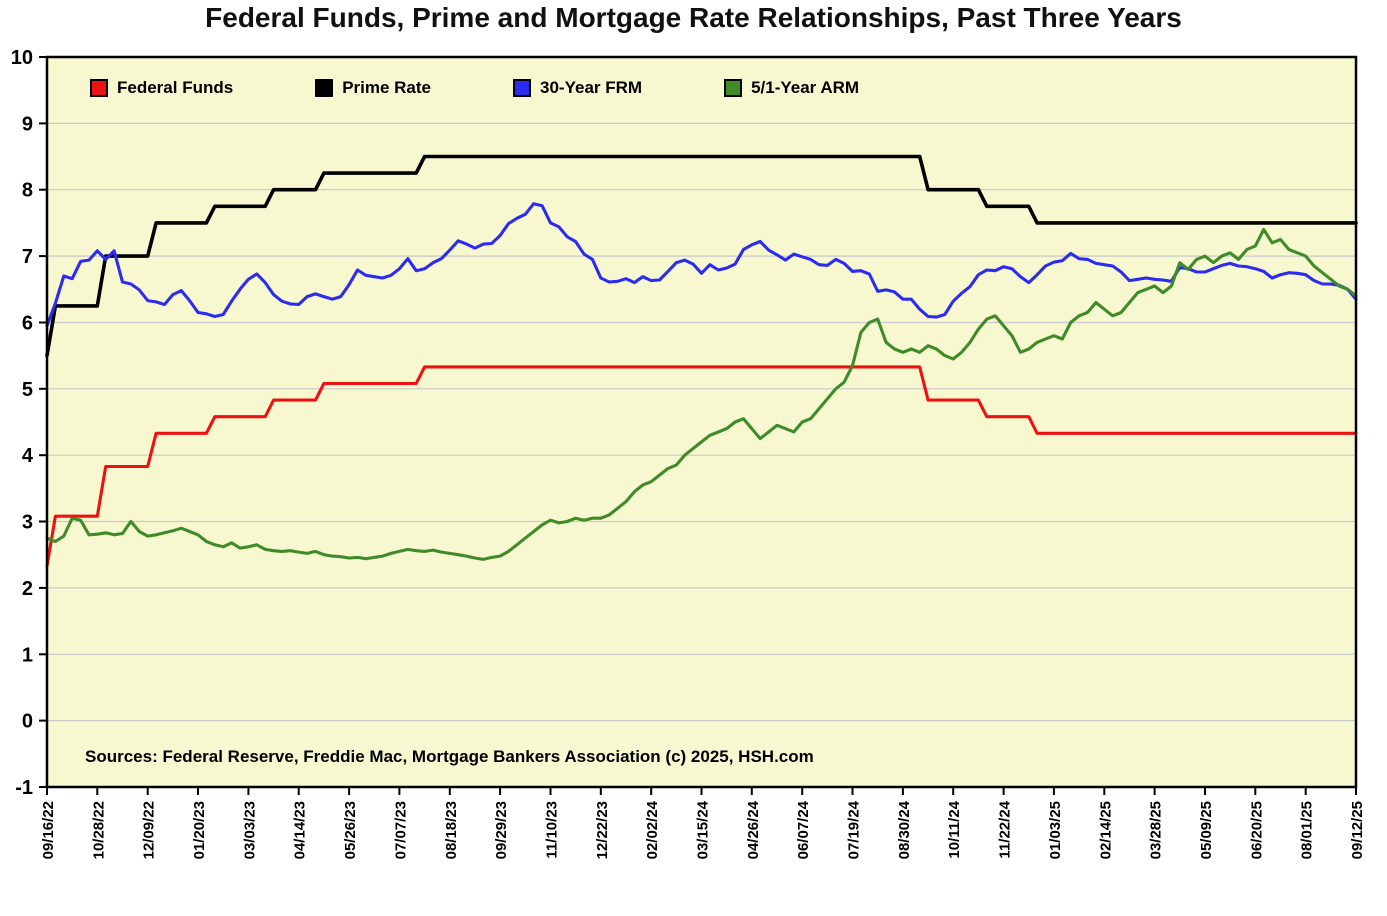 The width and height of the screenshot is (1387, 916). I want to click on x-tick-label: 09/12/25, so click(1357, 830).